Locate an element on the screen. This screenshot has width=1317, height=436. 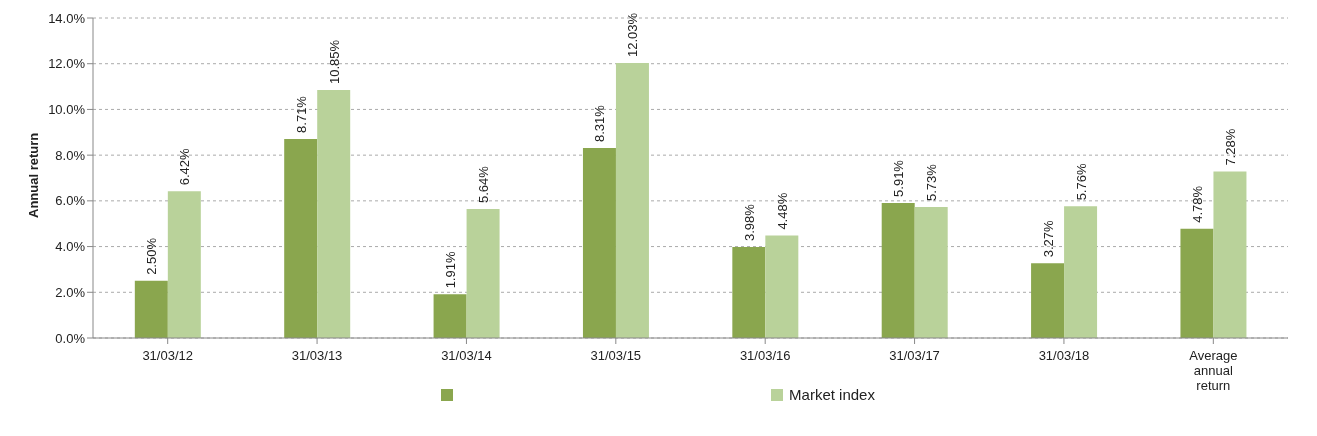
y-tick-label: 10.0% is located at coordinates (67, 110).